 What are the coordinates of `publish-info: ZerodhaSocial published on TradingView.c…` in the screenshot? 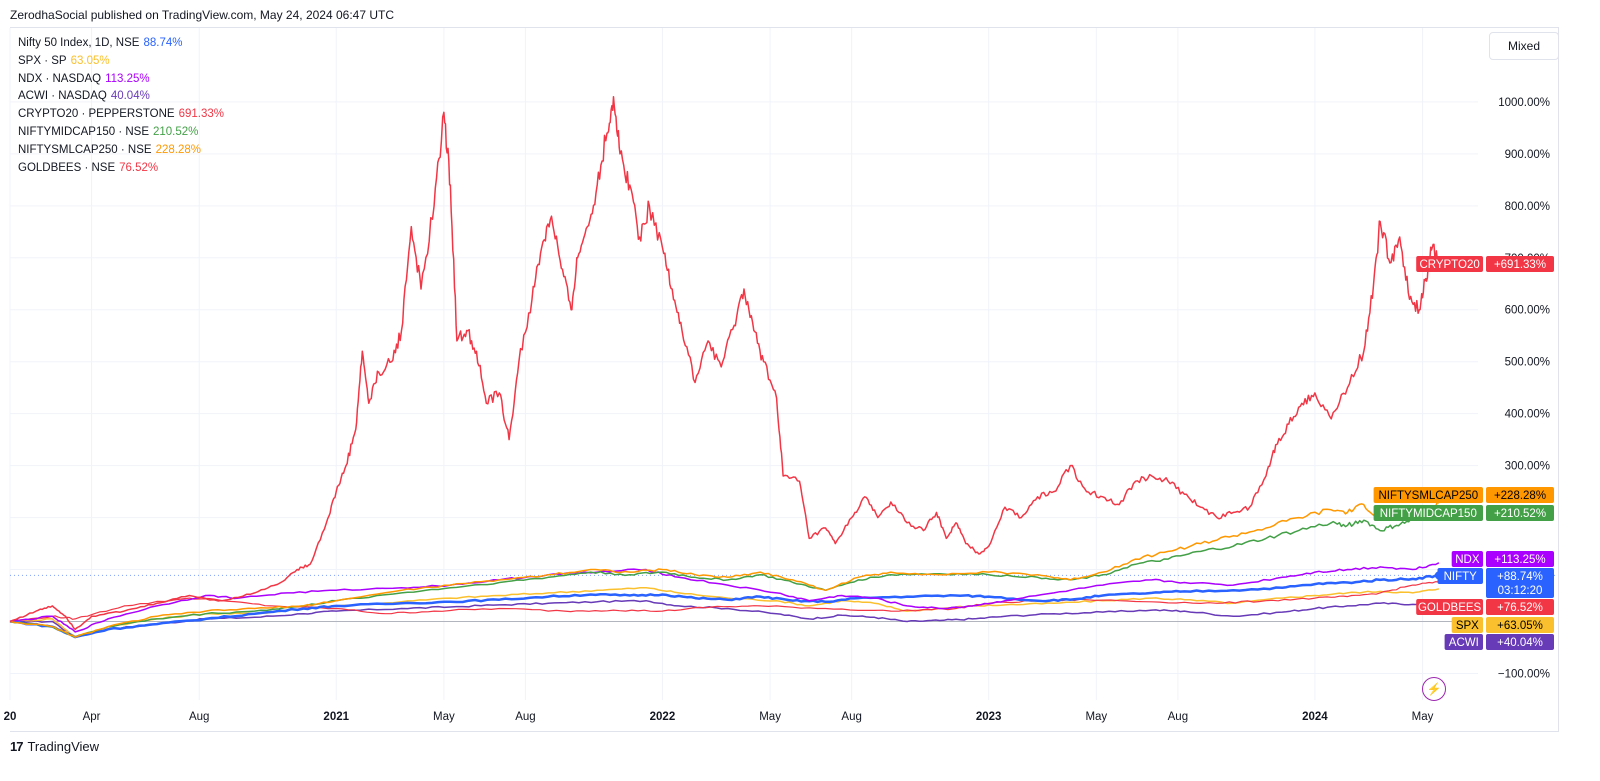 It's located at (202, 15).